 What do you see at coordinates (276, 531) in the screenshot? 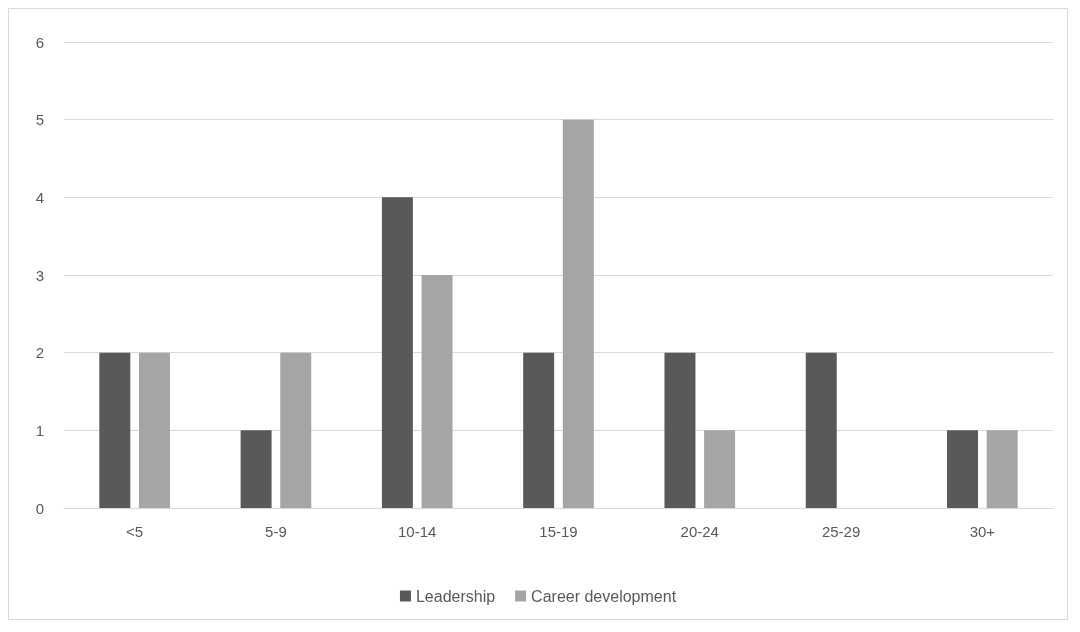
I see `x-tick-label: 5-9` at bounding box center [276, 531].